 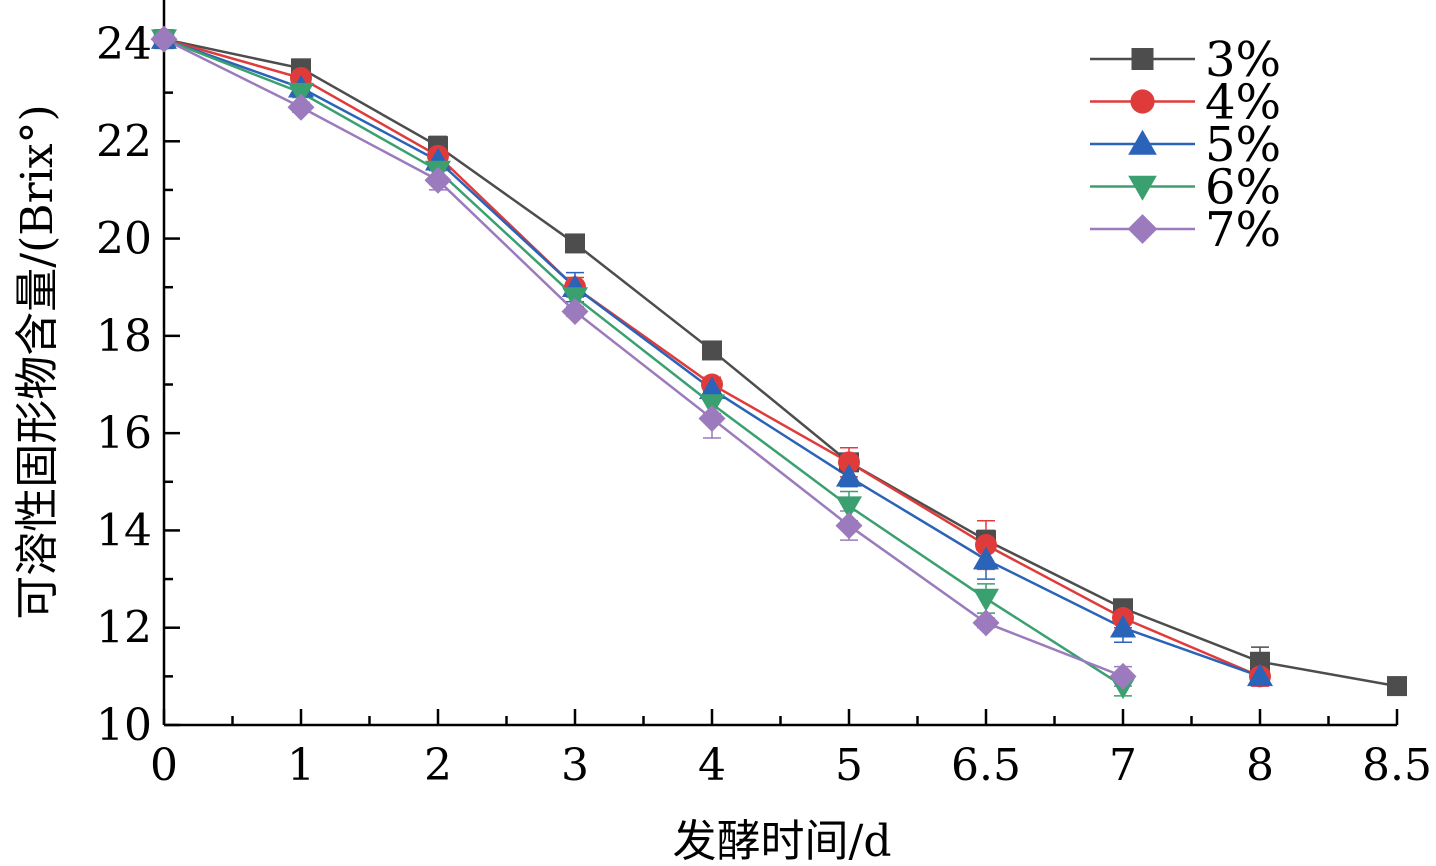 What do you see at coordinates (1243, 60) in the screenshot?
I see `legend-label: 3%` at bounding box center [1243, 60].